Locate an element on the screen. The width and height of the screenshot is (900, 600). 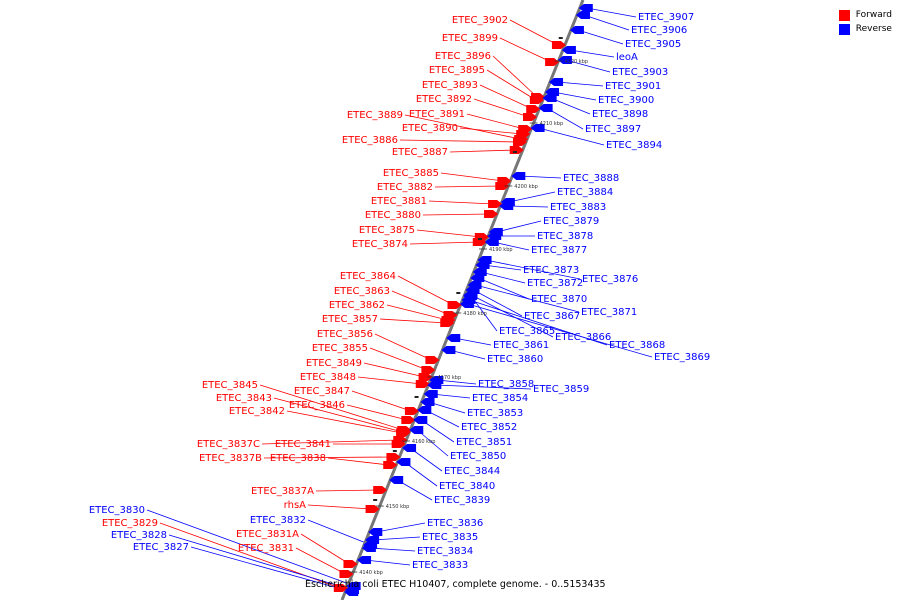
gene-label-etec_3905: ETEC_3905 is located at coordinates (653, 44).